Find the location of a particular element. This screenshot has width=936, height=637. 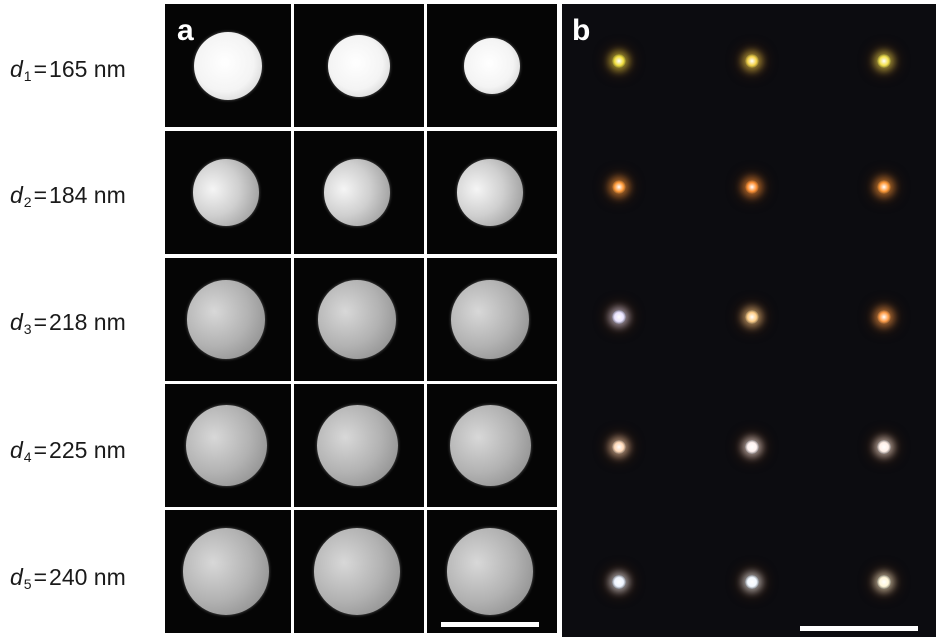

diameter-subscript: 5 is located at coordinates (27, 584).